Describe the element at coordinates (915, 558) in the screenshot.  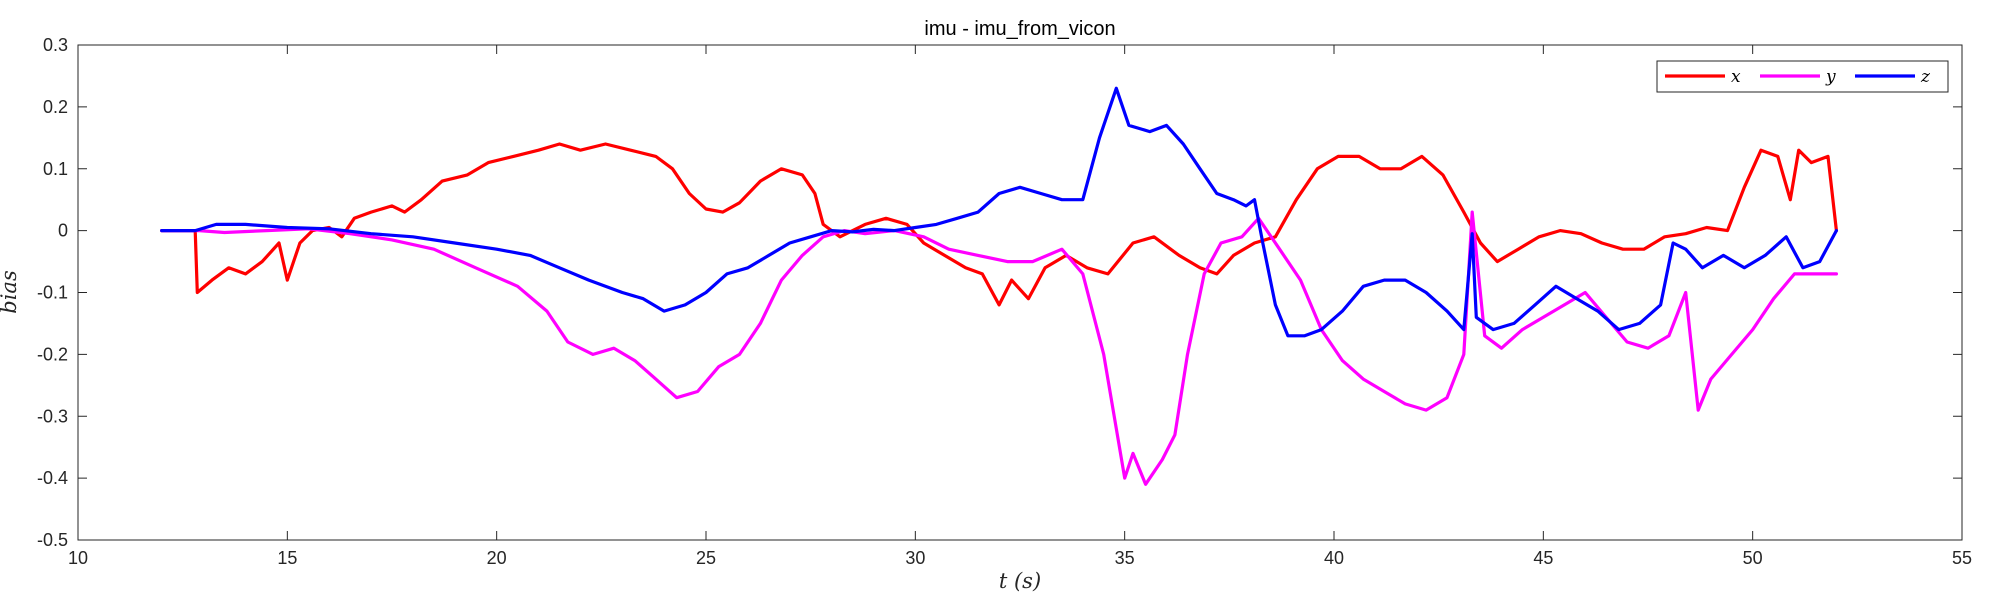
I see `x-tick-label: 30` at that location.